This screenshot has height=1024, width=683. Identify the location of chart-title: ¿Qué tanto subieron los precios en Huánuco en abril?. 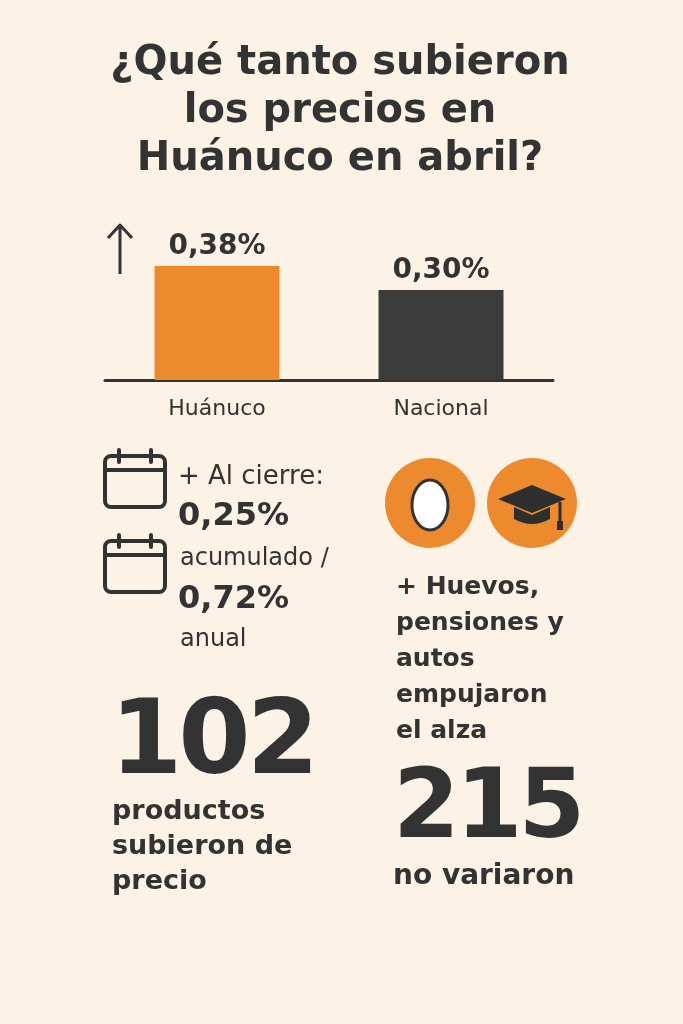
(340, 108).